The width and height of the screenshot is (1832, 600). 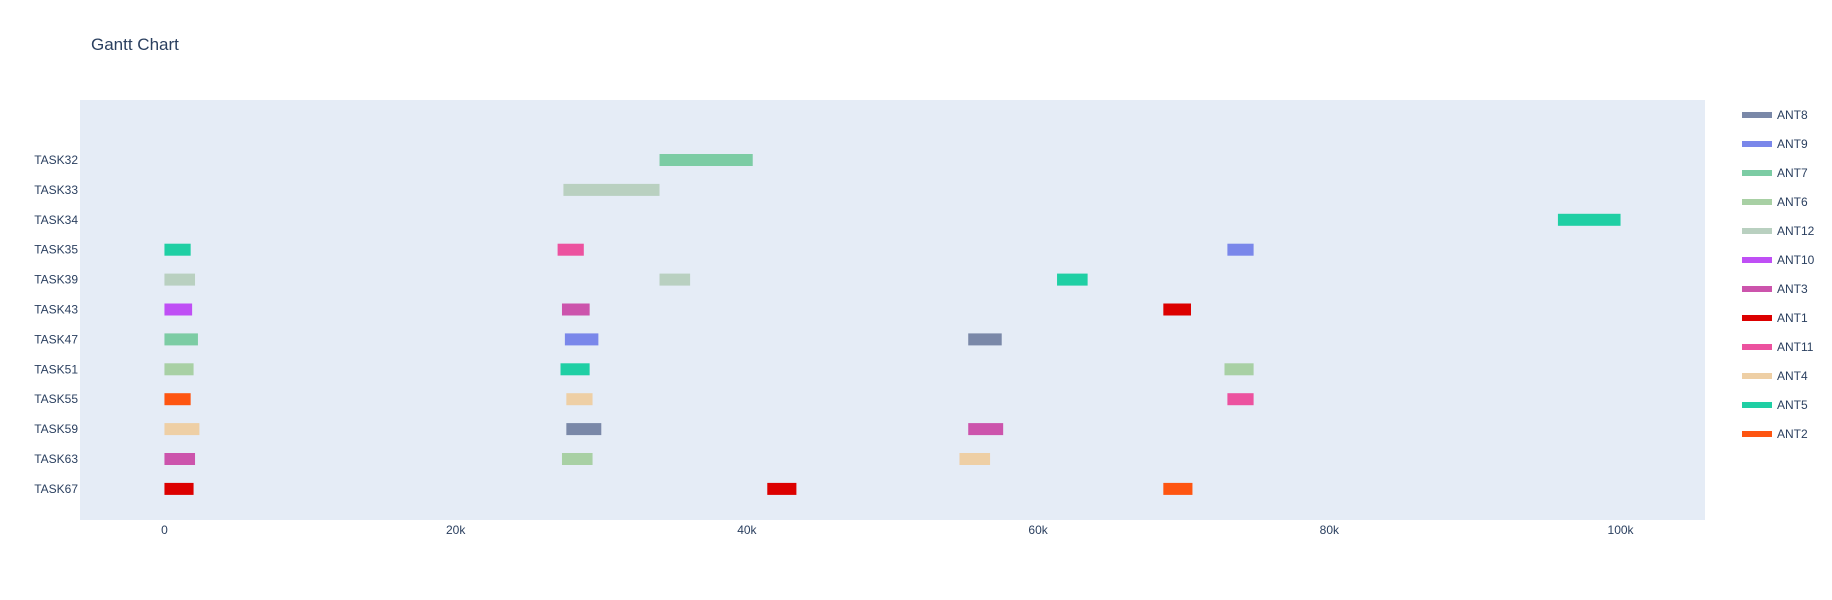 I want to click on legend-label: ANT10, so click(x=1796, y=260).